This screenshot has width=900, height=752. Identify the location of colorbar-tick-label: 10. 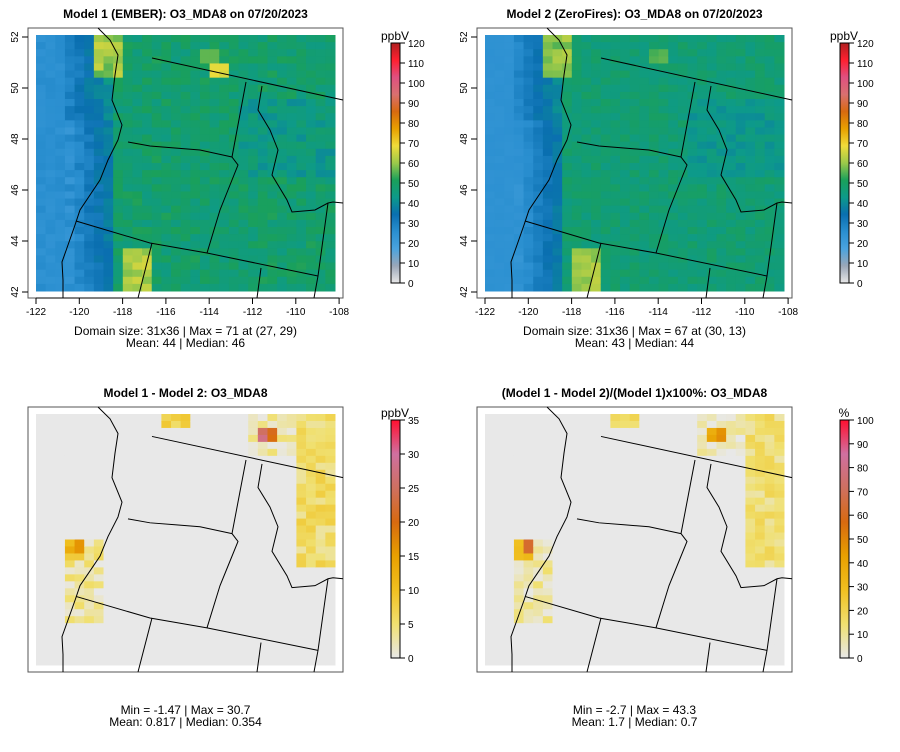
(414, 591).